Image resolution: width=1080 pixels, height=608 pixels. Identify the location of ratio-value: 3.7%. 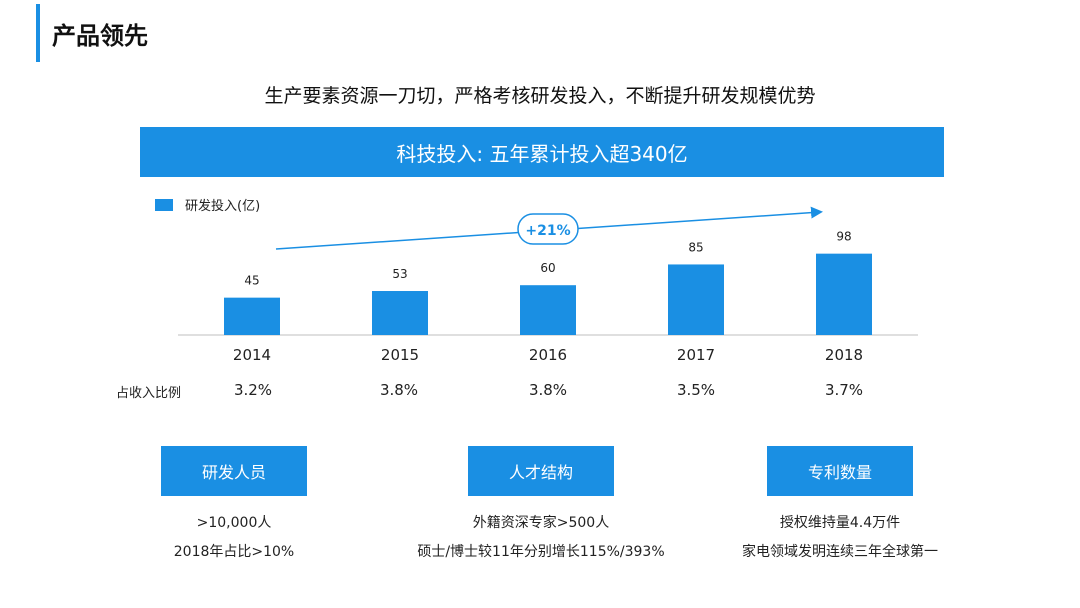
(844, 390).